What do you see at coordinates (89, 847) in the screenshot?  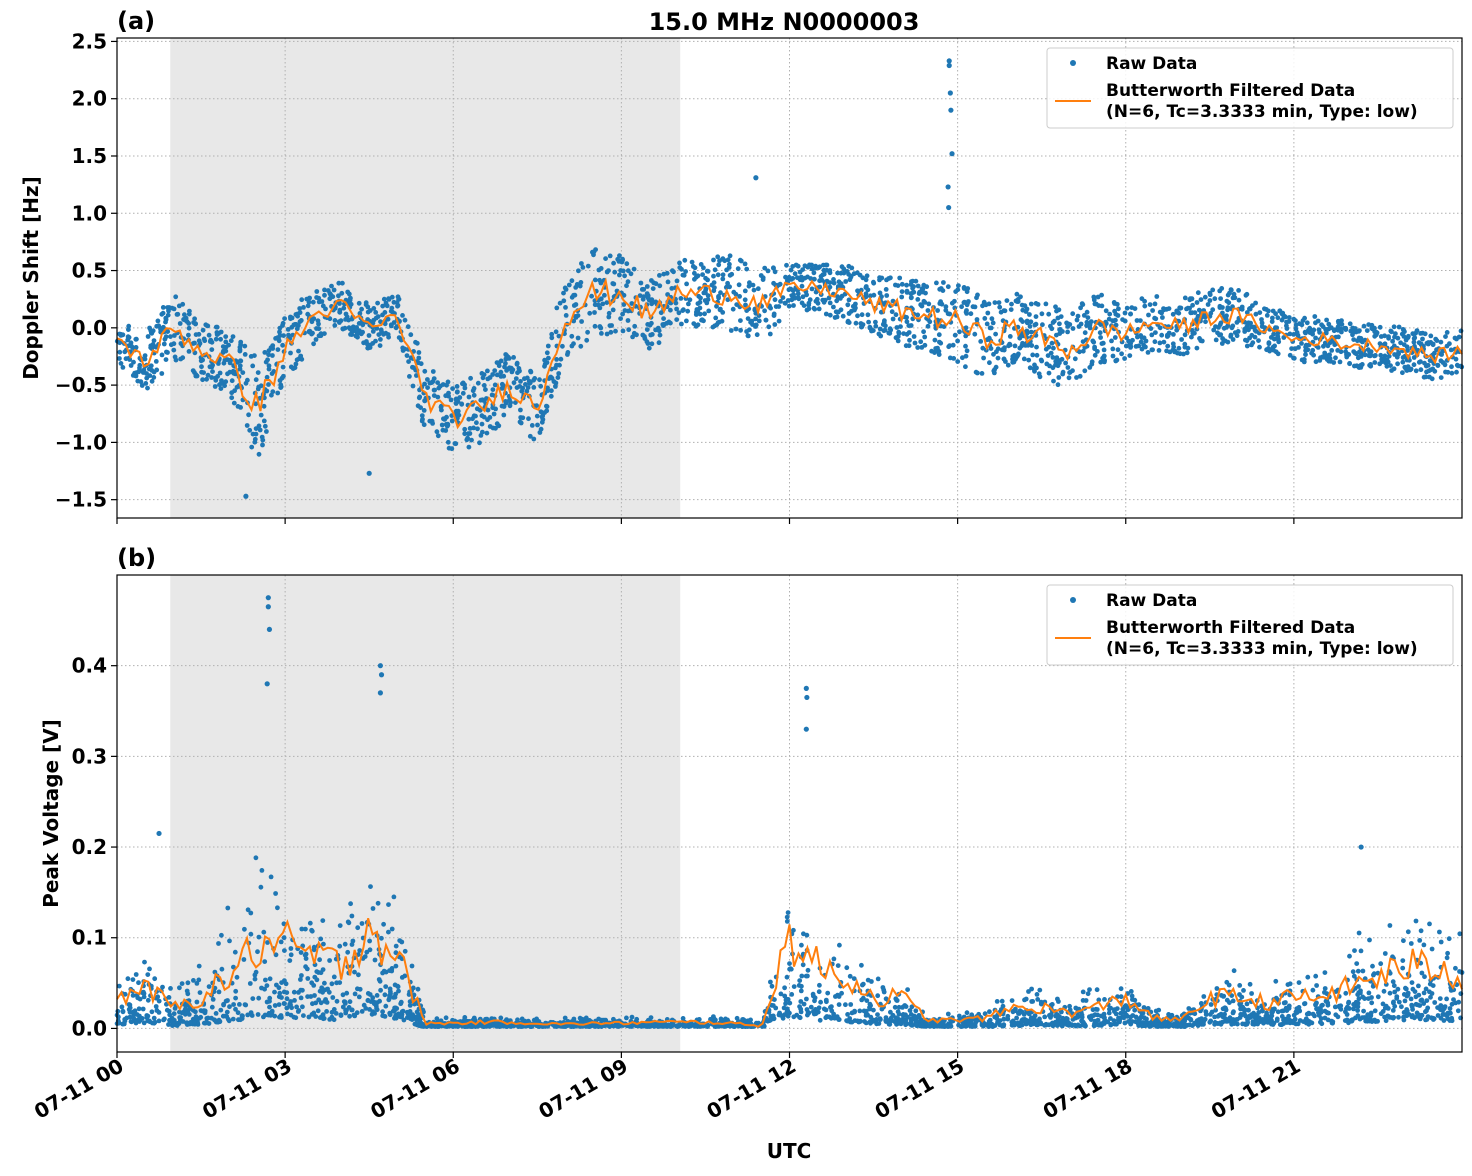 I see `y-tick-label: 0.2` at bounding box center [89, 847].